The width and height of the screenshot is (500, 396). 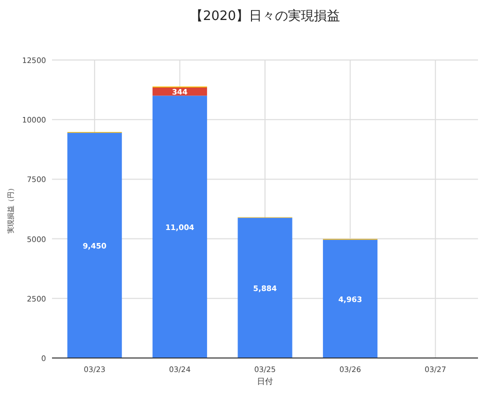 I want to click on x-axis-title: 日付, so click(x=265, y=381).